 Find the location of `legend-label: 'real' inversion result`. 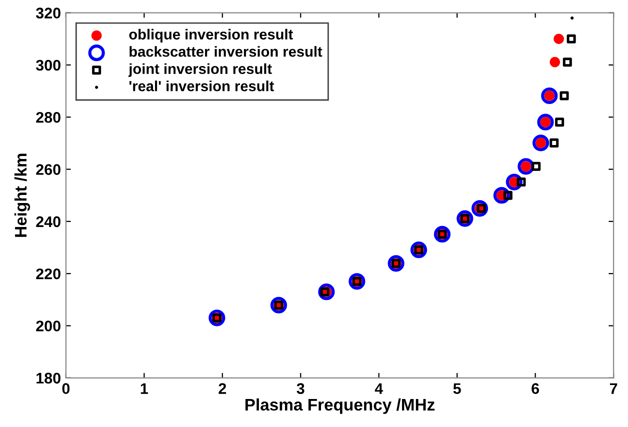

legend-label: 'real' inversion result is located at coordinates (201, 86).